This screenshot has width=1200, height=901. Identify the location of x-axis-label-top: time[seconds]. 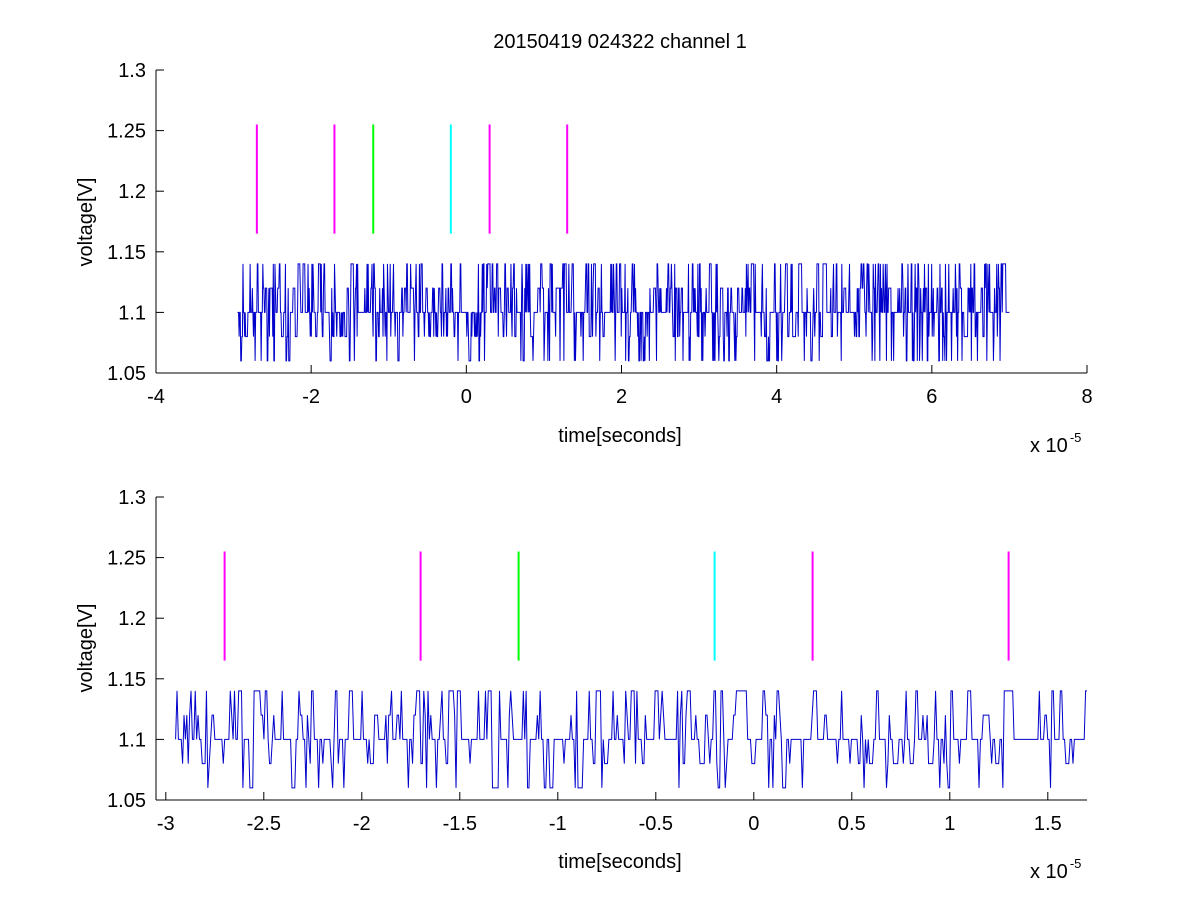
(619, 436).